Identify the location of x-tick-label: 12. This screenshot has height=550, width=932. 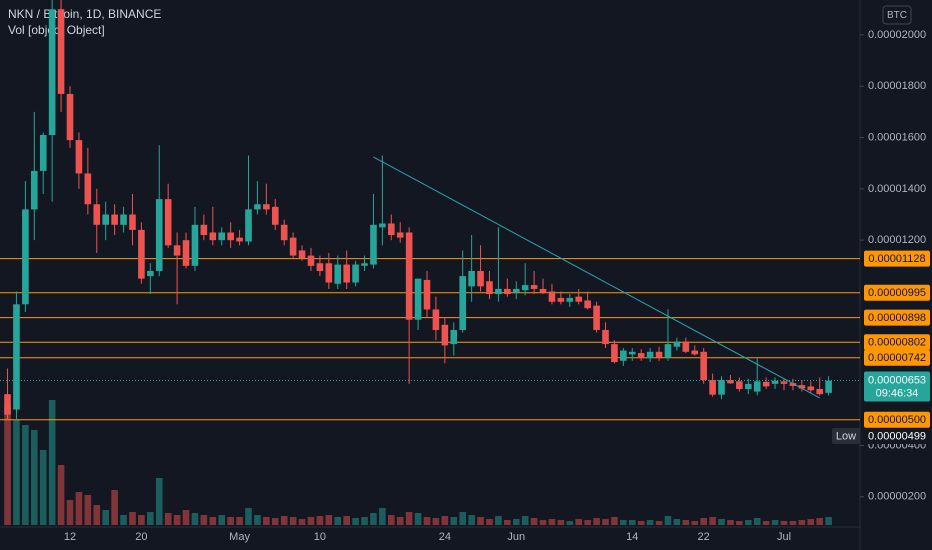
(70, 537).